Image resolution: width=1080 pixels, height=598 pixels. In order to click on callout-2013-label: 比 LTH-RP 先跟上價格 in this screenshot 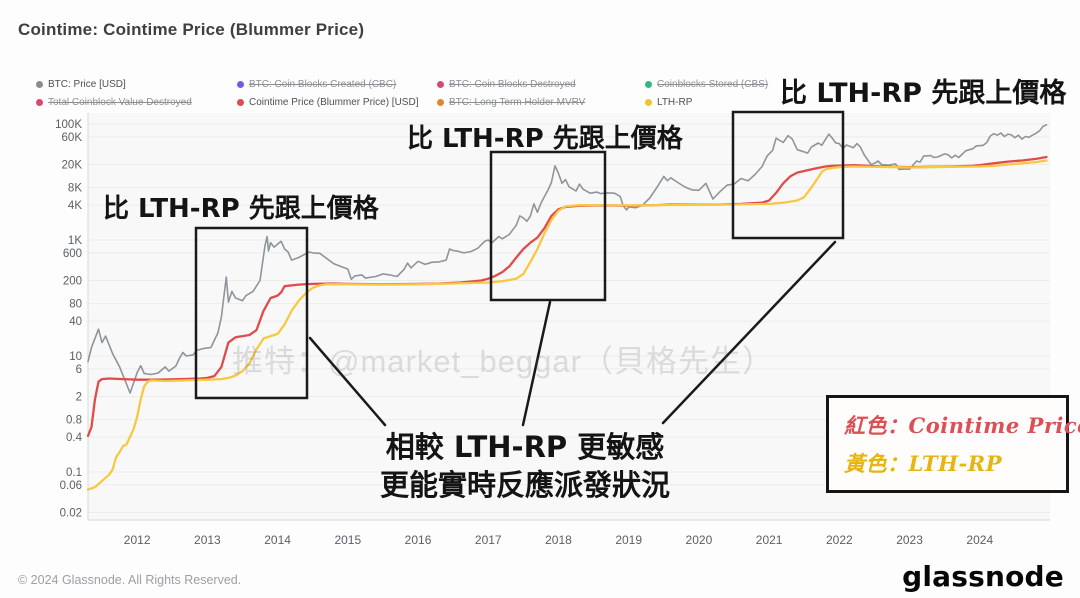, I will do `click(241, 209)`.